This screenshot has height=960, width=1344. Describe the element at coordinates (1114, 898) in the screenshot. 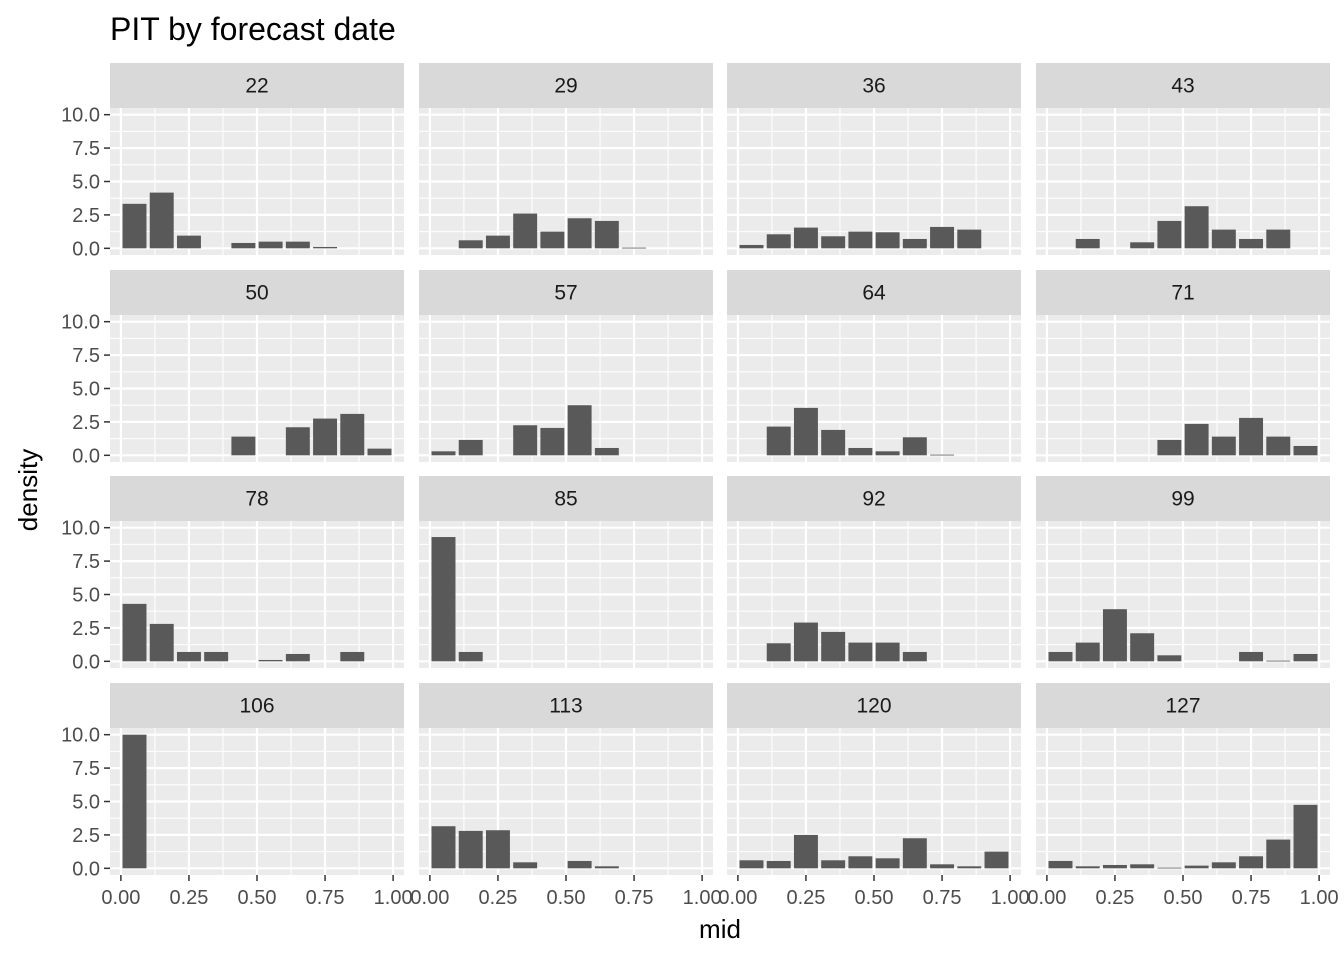

I see `x-tick-label: 0.25` at that location.